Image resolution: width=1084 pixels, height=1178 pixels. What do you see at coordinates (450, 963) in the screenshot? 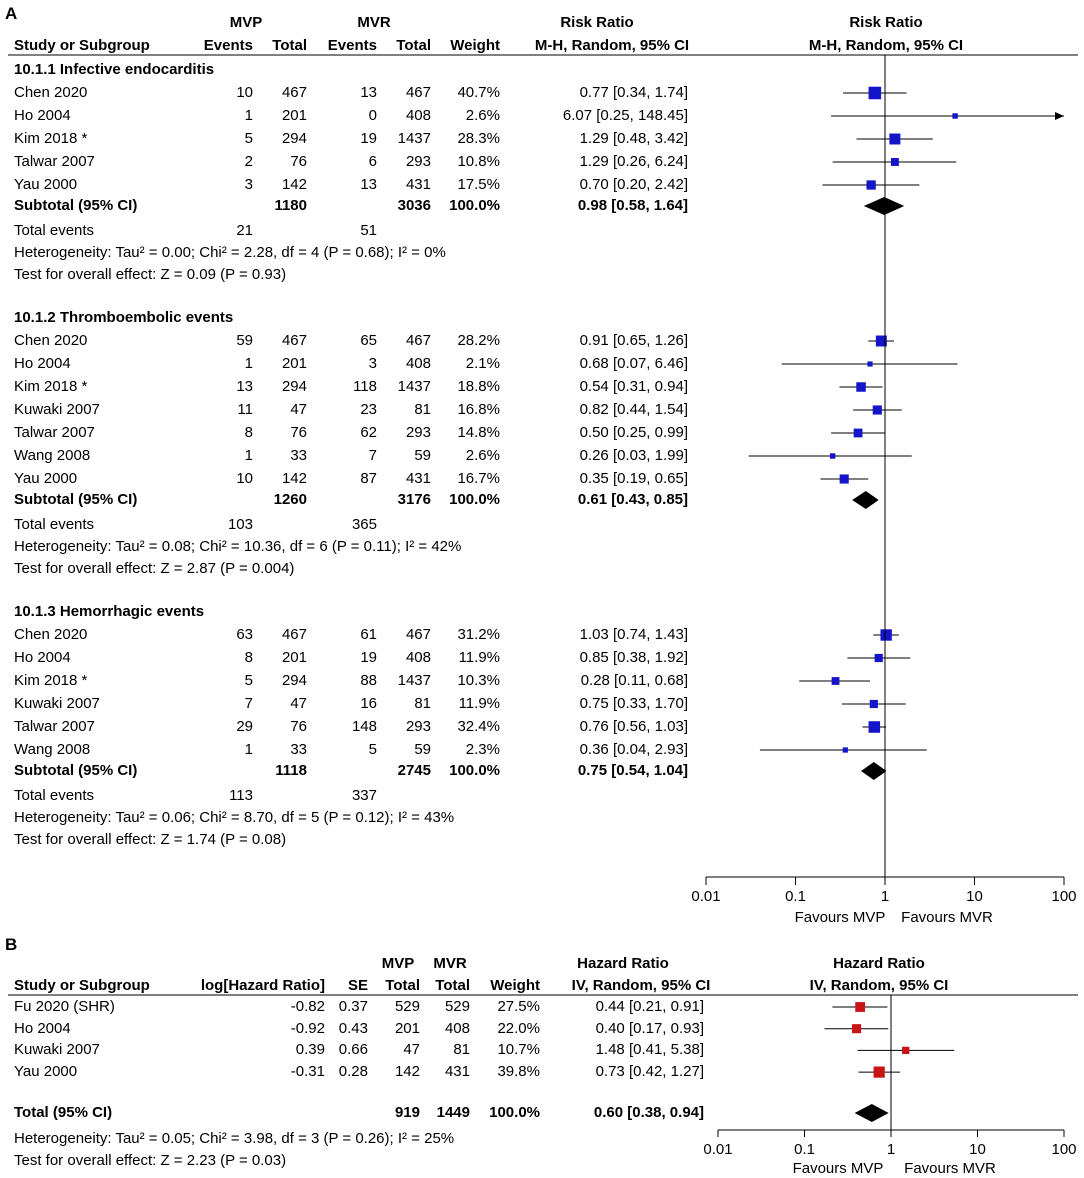
I see `group2-header: MVR` at bounding box center [450, 963].